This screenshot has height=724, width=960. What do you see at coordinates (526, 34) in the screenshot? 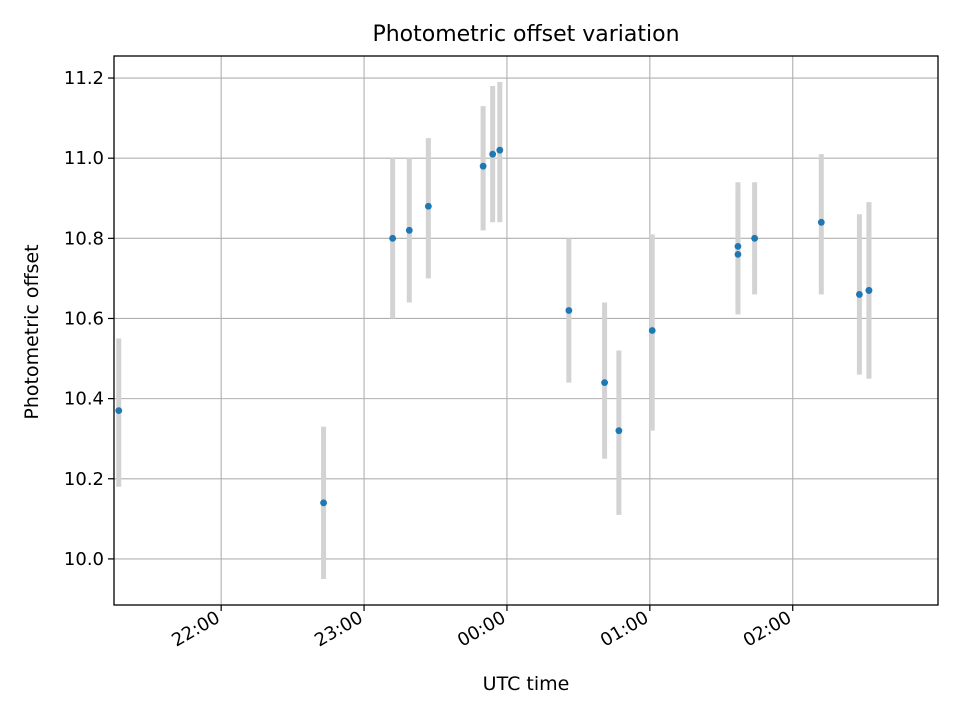
I see `chart-title: Photometric offset variation` at bounding box center [526, 34].